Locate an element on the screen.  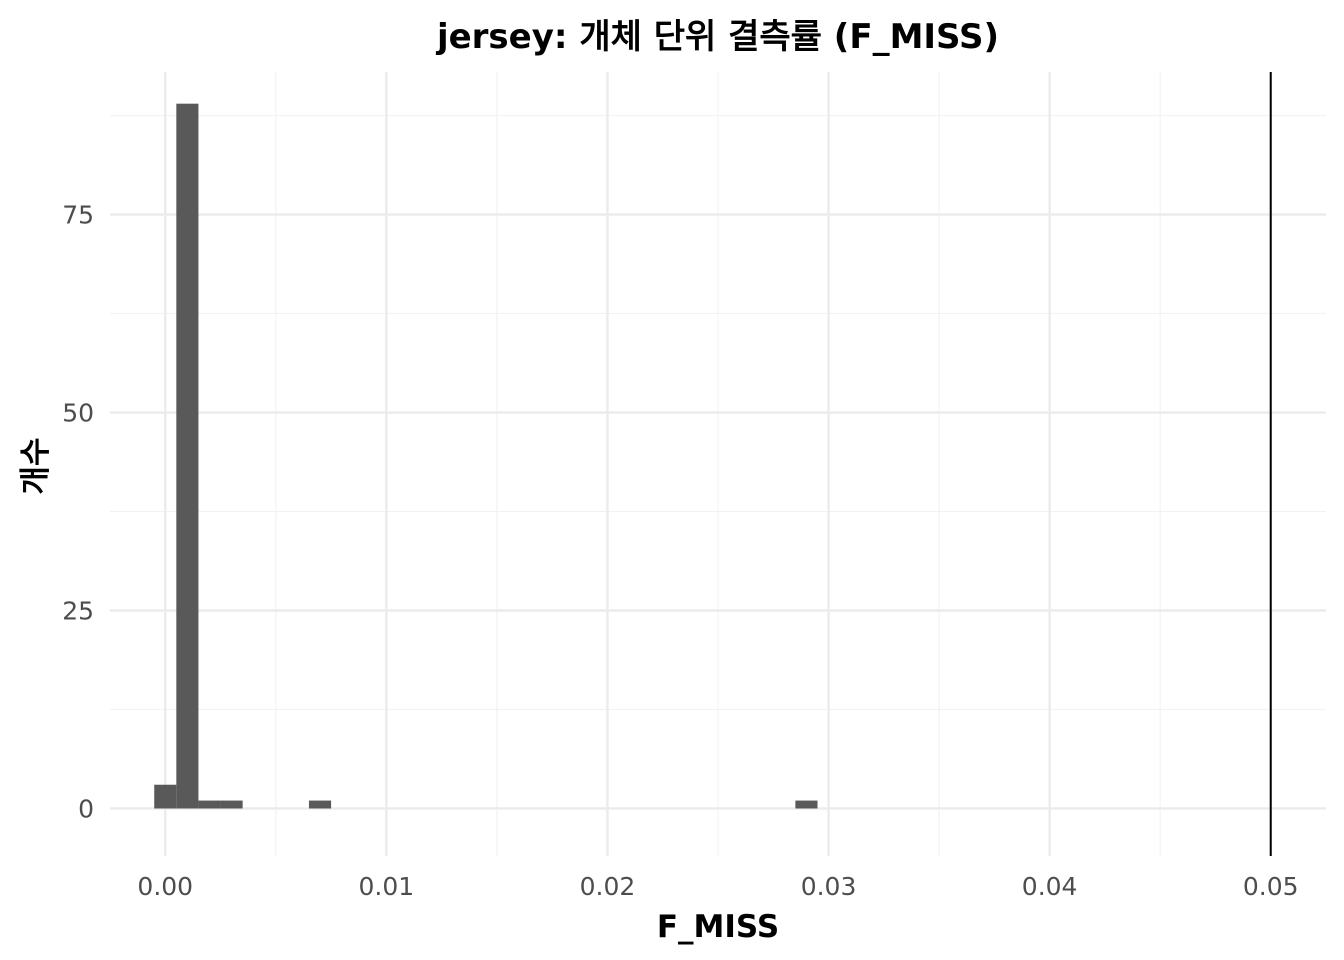
x-axis-title: F_MISS is located at coordinates (718, 927).